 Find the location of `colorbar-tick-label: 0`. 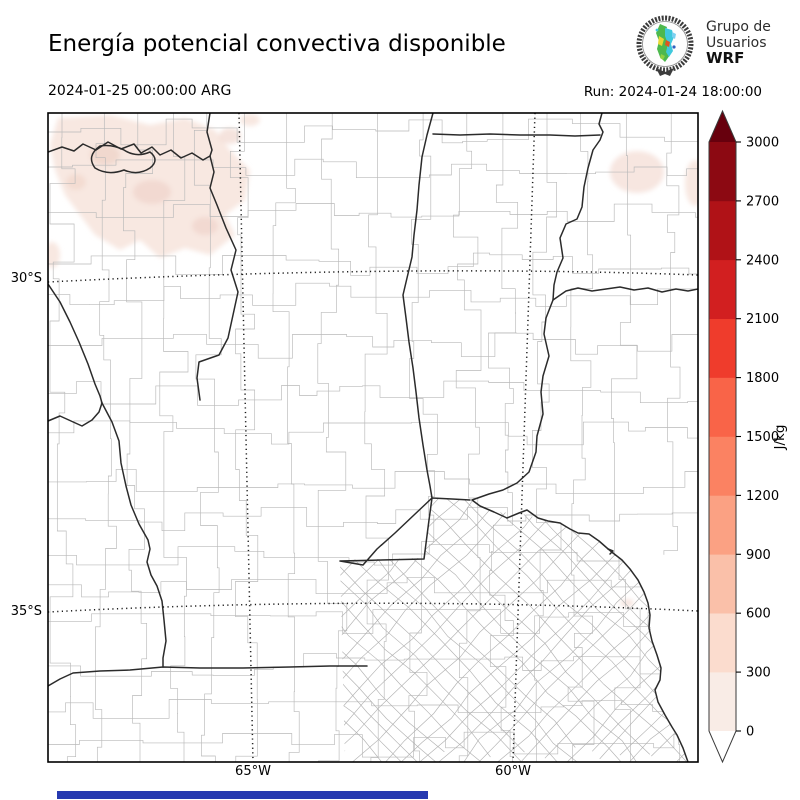

colorbar-tick-label: 0 is located at coordinates (750, 732).